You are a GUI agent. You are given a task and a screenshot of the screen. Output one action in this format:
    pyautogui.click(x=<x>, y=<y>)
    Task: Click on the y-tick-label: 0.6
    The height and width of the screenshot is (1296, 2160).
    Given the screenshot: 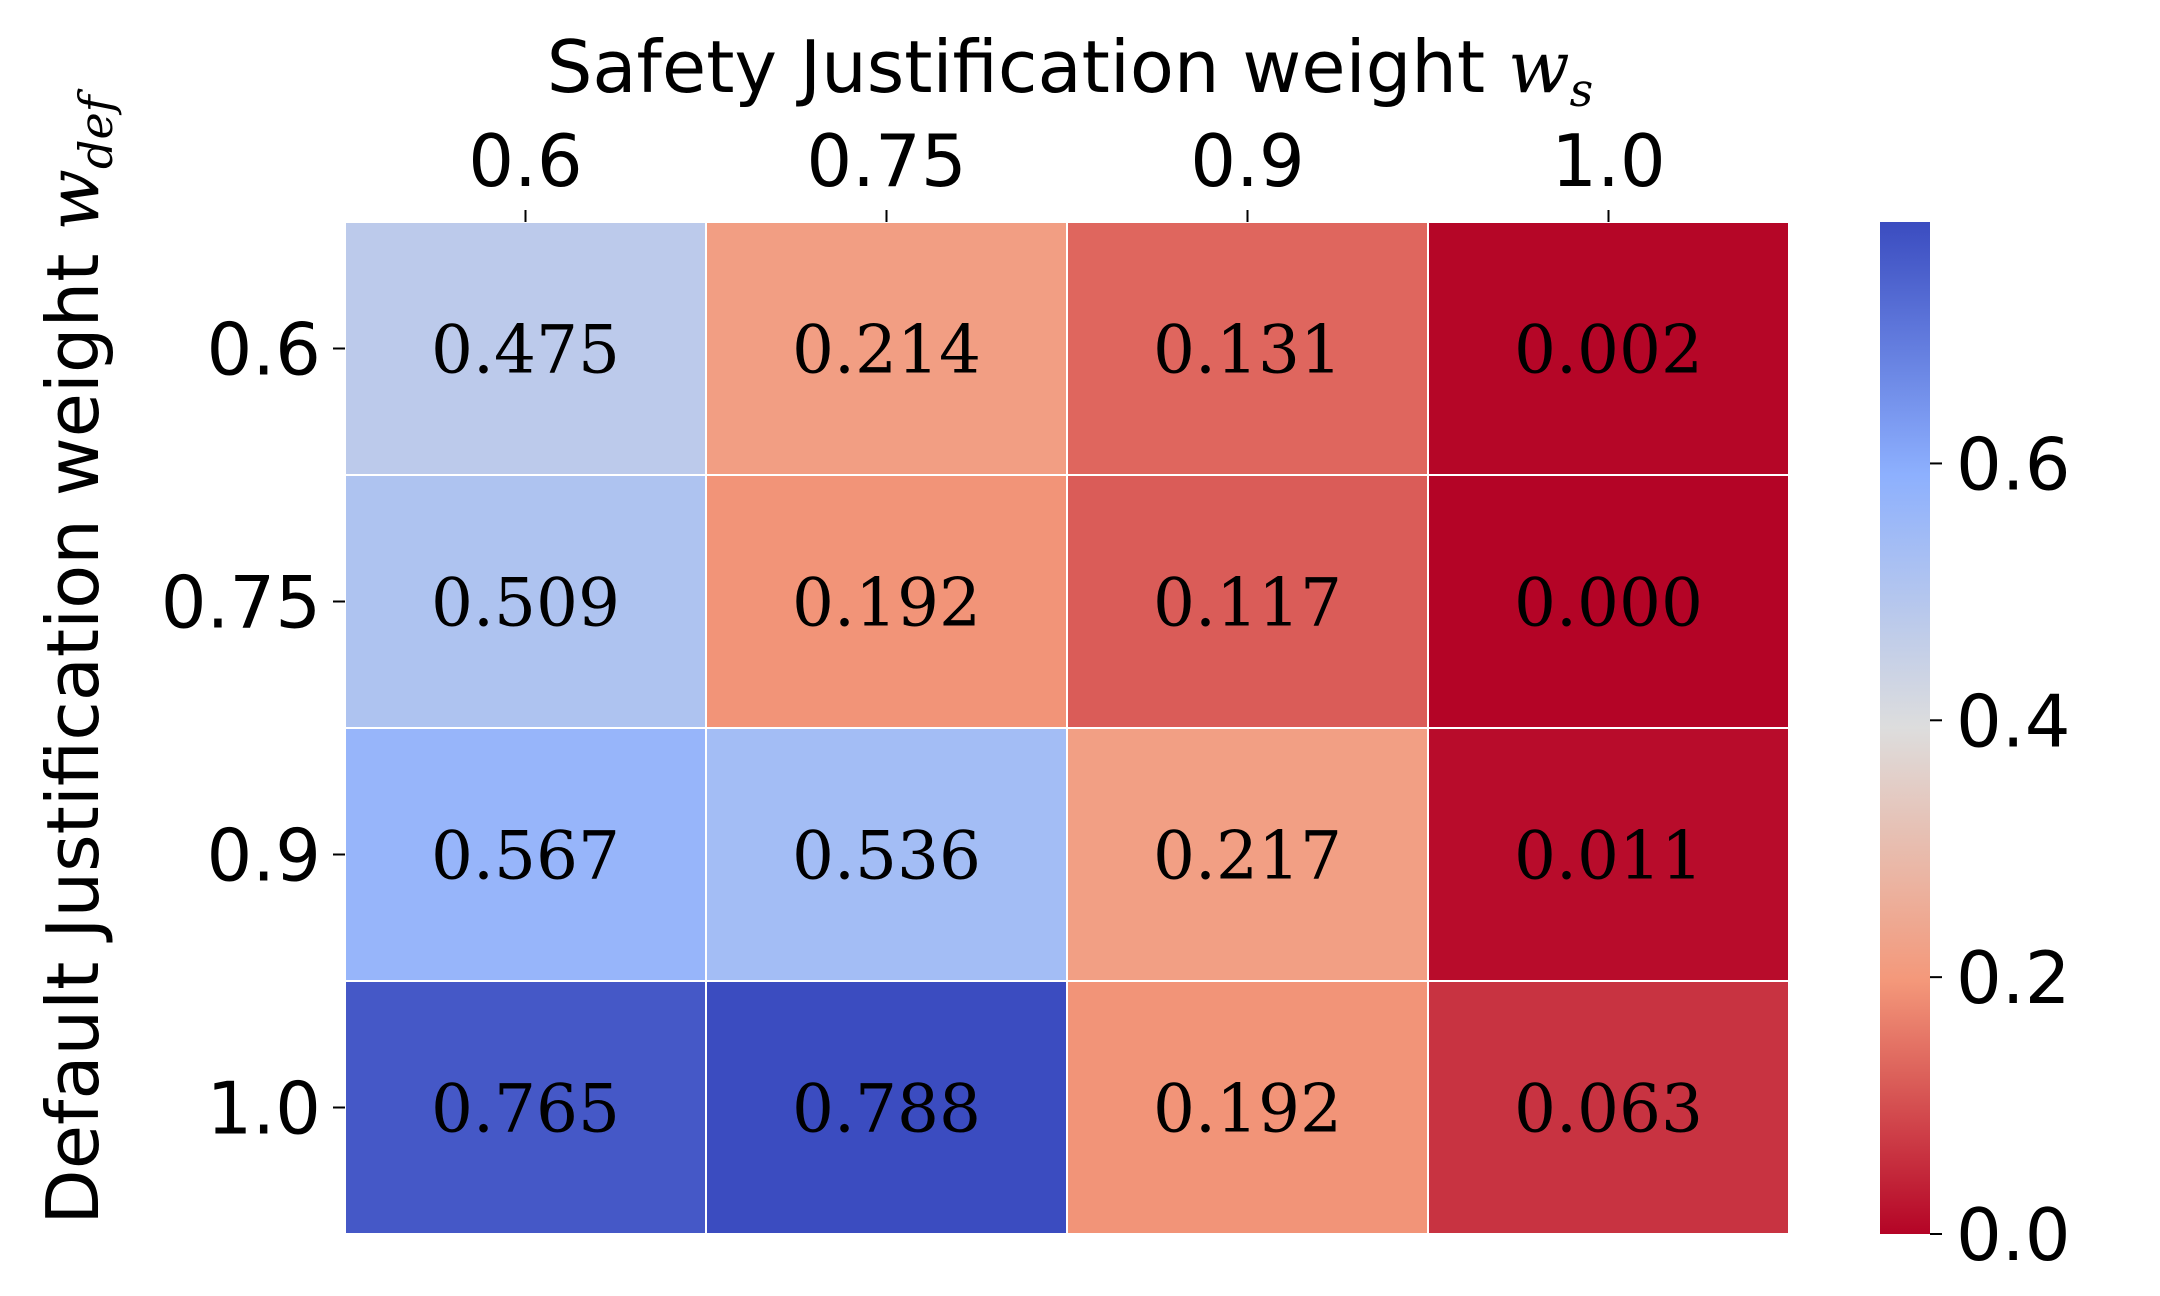 What is the action you would take?
    pyautogui.click(x=263, y=350)
    